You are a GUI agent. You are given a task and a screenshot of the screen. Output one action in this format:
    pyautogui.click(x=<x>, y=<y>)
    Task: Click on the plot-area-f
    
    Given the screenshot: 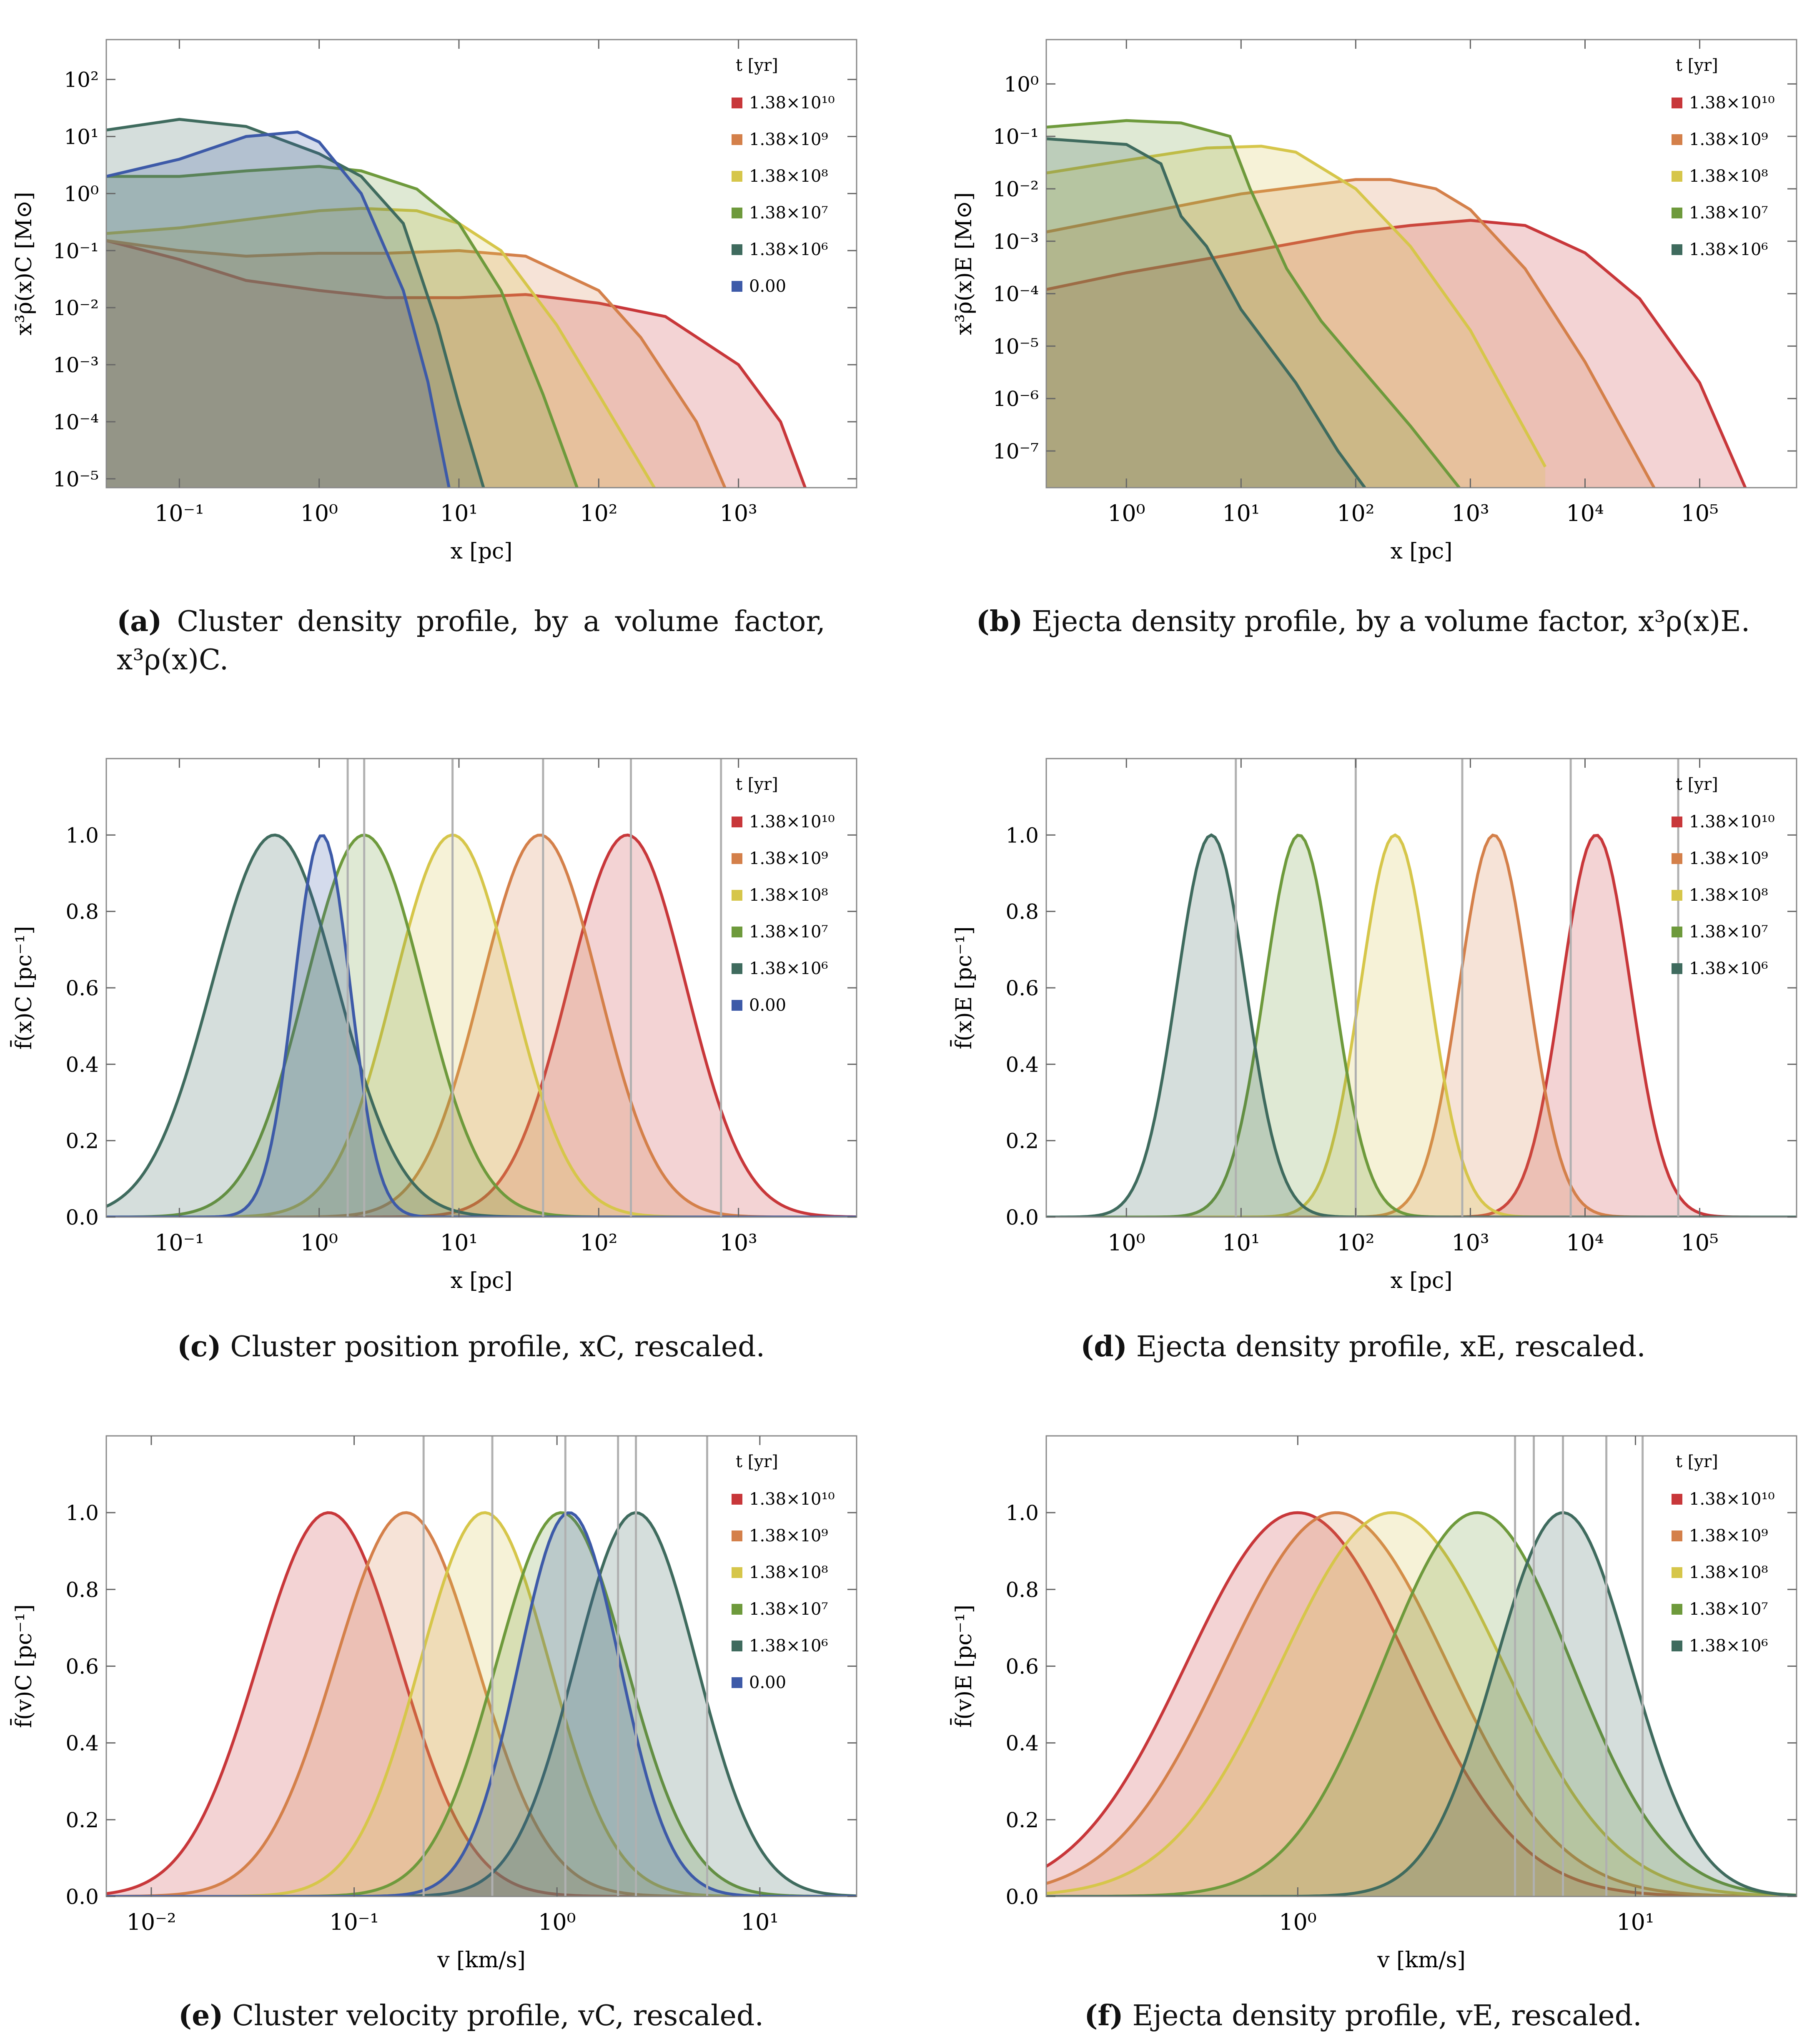 What is the action you would take?
    pyautogui.click(x=1421, y=1666)
    